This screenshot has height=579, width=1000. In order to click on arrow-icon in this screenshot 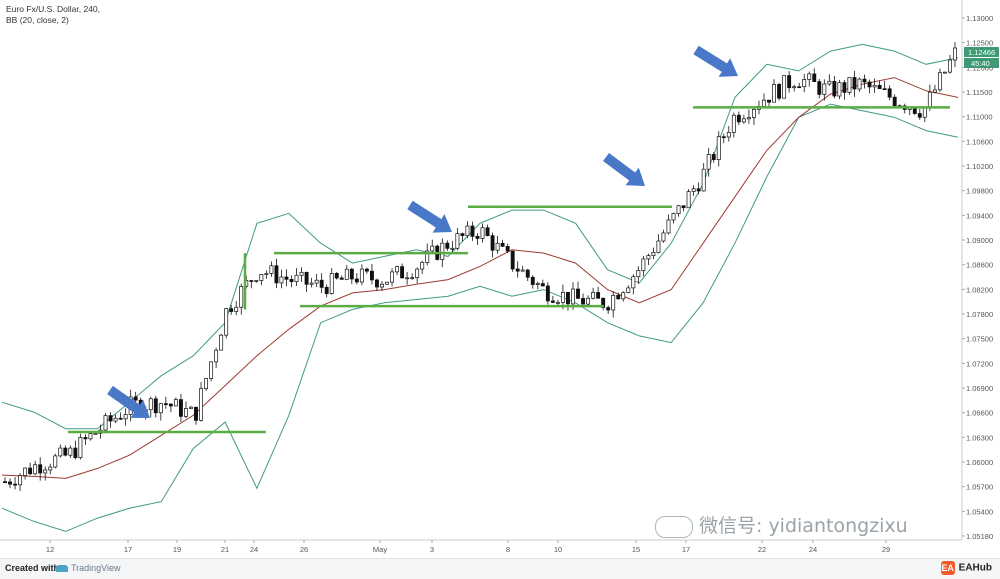, I will do `click(128, 401)`.